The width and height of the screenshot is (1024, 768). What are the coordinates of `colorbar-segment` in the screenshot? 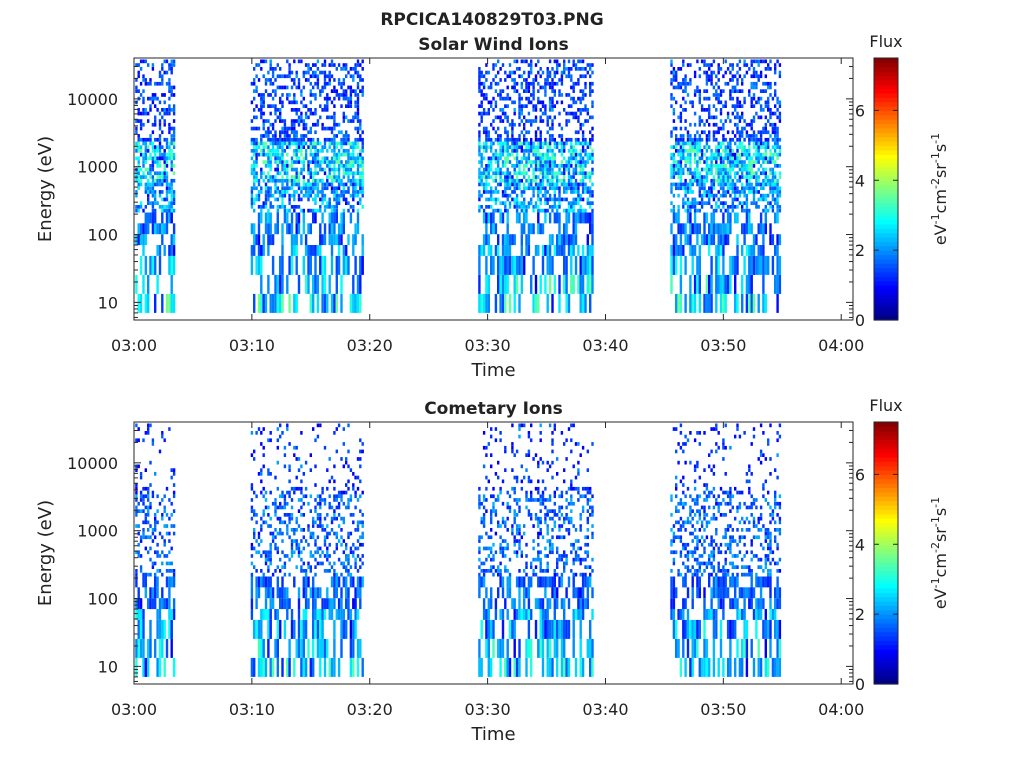 It's located at (886, 279).